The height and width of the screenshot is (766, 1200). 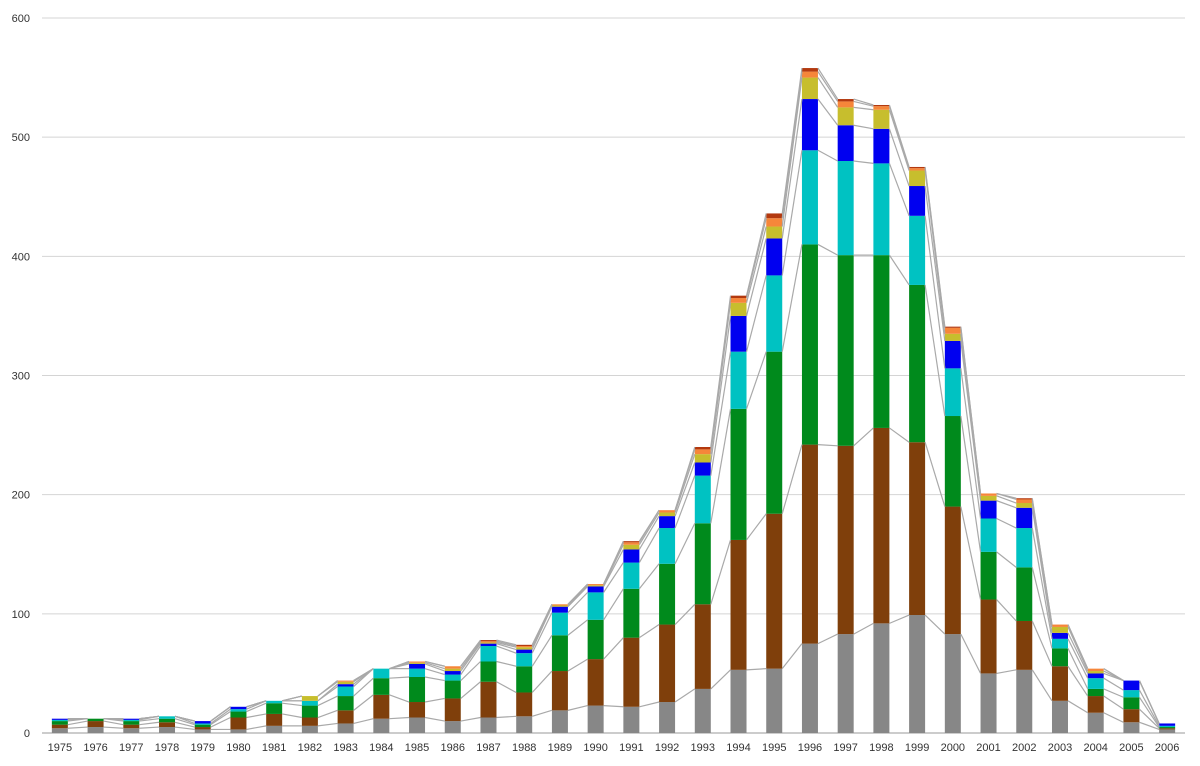 What do you see at coordinates (774, 748) in the screenshot?
I see `x-tick-label: 1995` at bounding box center [774, 748].